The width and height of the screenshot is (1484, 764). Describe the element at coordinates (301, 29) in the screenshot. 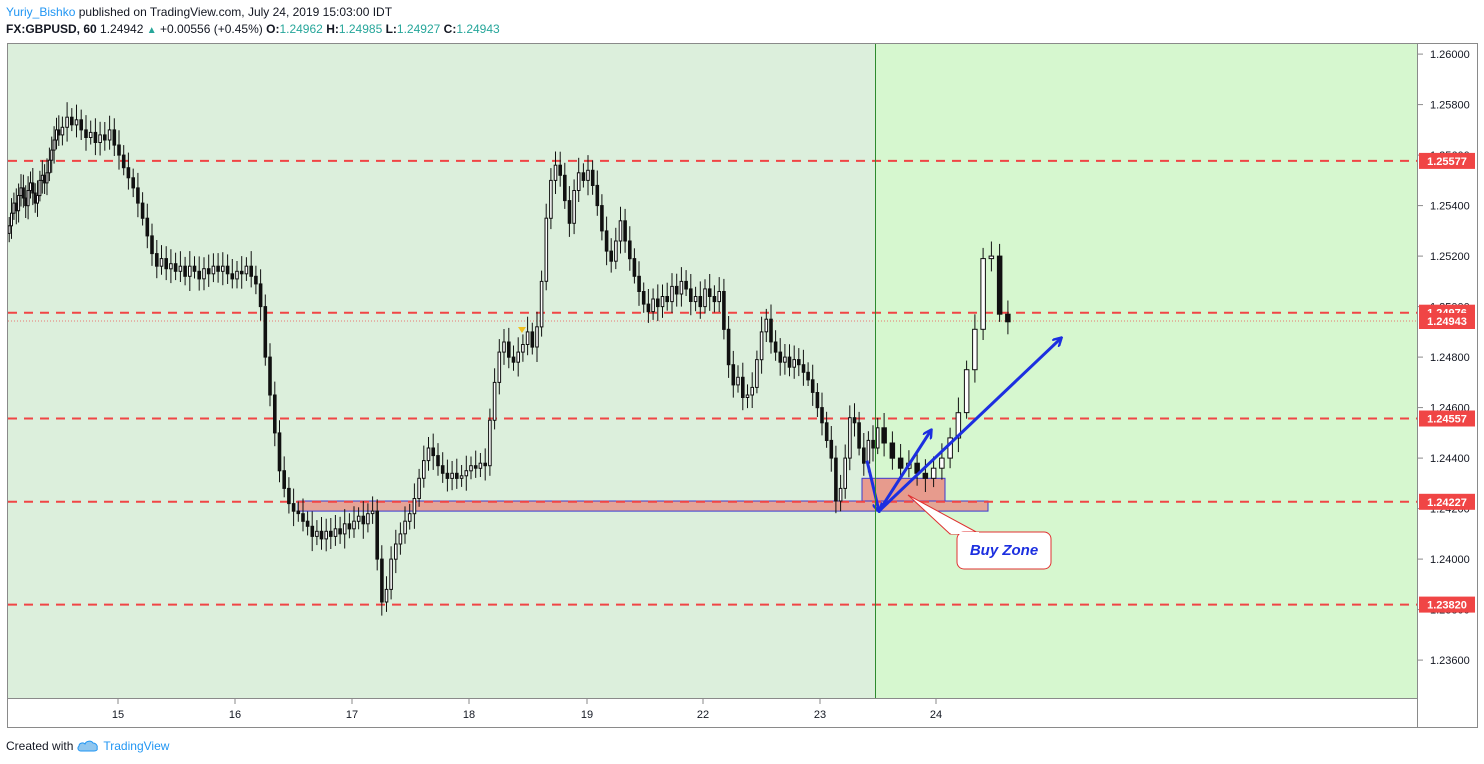

I see `open-value: 1.24962` at that location.